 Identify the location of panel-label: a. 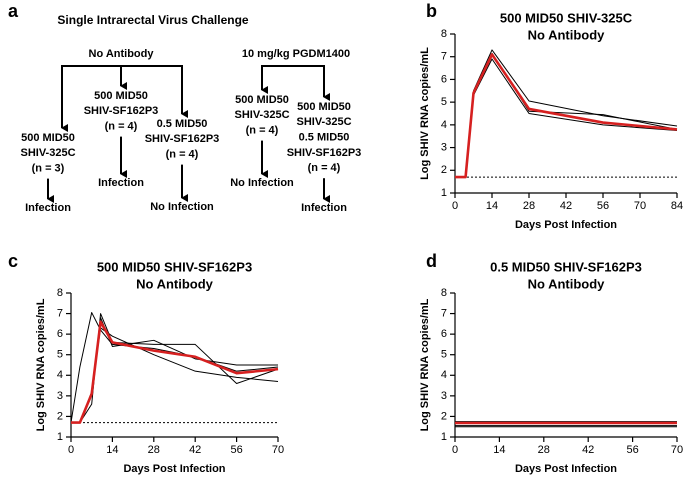
(13, 11).